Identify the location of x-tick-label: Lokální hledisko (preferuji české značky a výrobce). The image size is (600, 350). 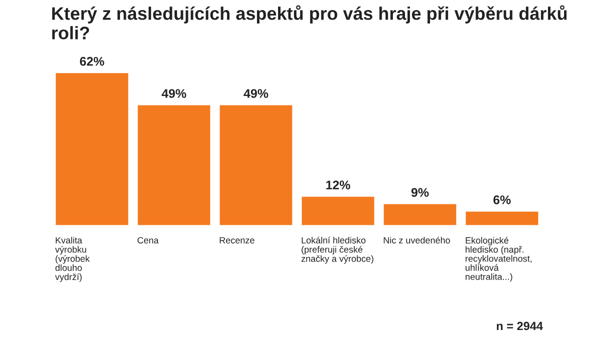
(337, 250).